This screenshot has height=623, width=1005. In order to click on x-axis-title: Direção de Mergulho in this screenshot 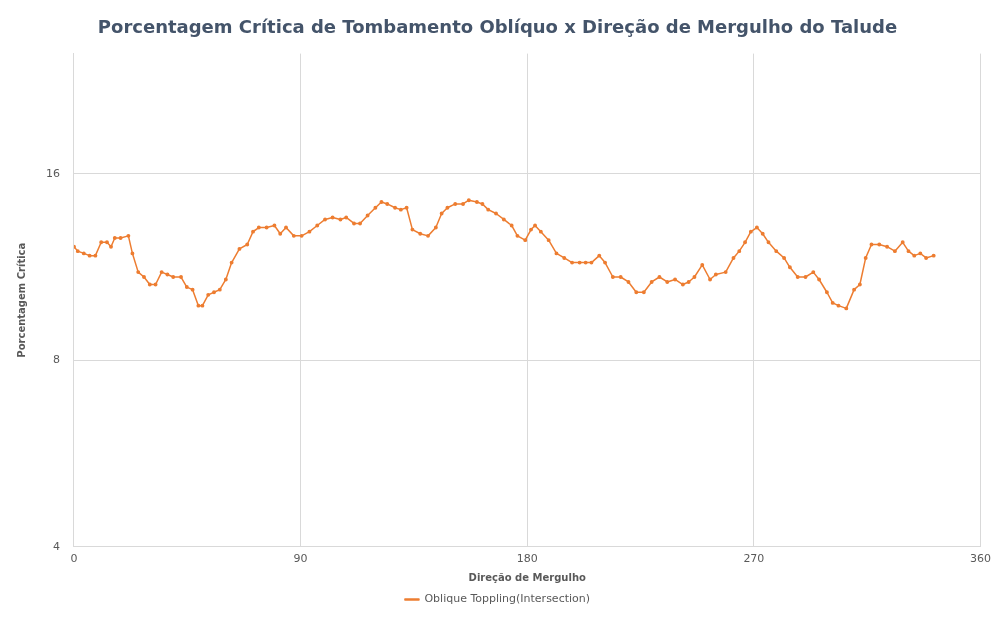, I will do `click(527, 577)`.